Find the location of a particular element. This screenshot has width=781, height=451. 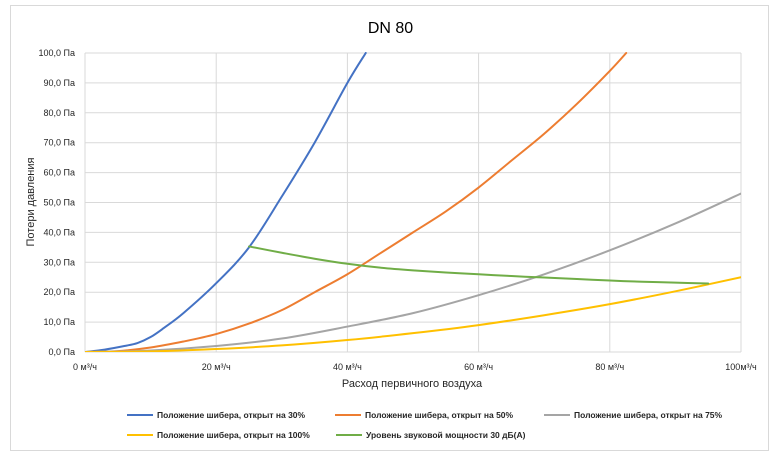

y-tick-label: 80,0 Па is located at coordinates (60, 113).